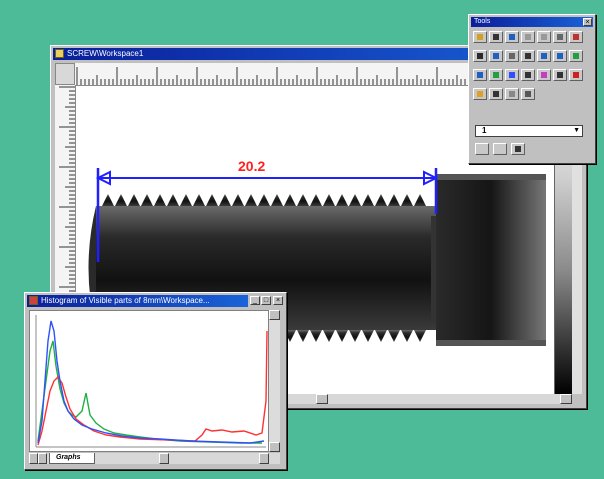 The width and height of the screenshot is (604, 479). Describe the element at coordinates (484, 130) in the screenshot. I see `tools-combo-value: 1` at that location.